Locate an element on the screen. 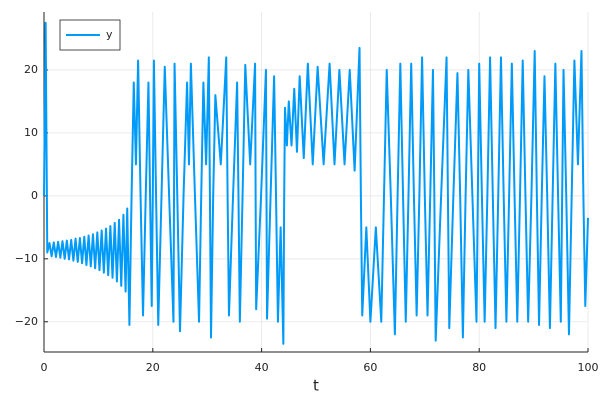 The height and width of the screenshot is (400, 600). x-tick-label: 100 is located at coordinates (588, 367).